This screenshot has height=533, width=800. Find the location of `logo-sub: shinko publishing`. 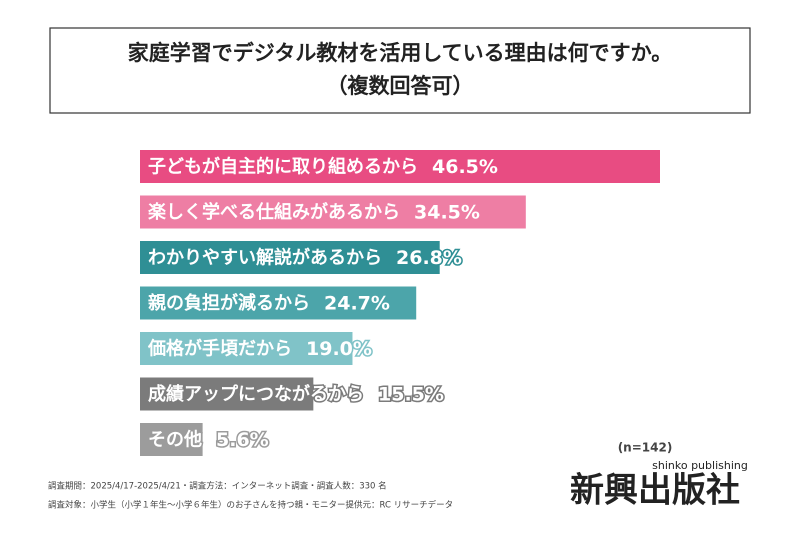

logo-sub: shinko publishing is located at coordinates (700, 465).